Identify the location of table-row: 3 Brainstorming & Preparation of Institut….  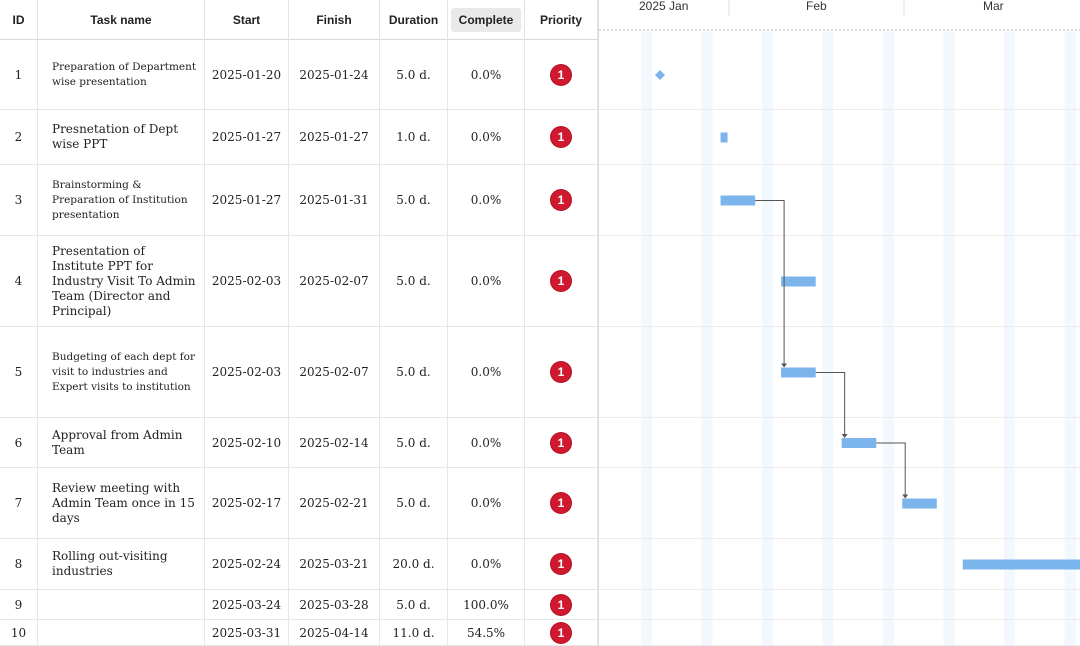
(299, 200).